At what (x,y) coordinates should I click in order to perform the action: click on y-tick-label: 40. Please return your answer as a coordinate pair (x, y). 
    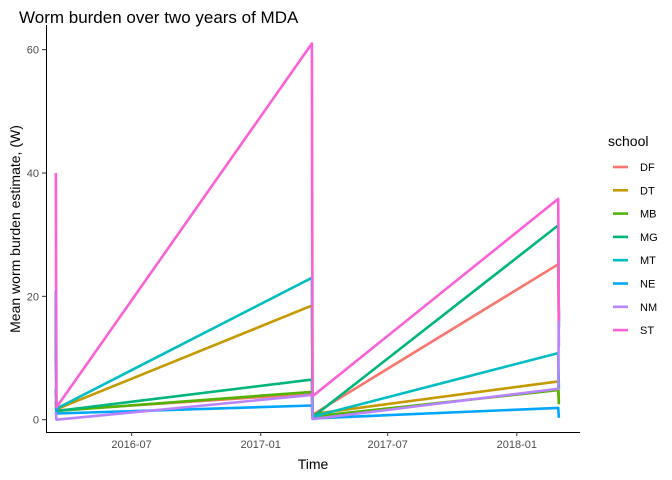
    Looking at the image, I should click on (33, 174).